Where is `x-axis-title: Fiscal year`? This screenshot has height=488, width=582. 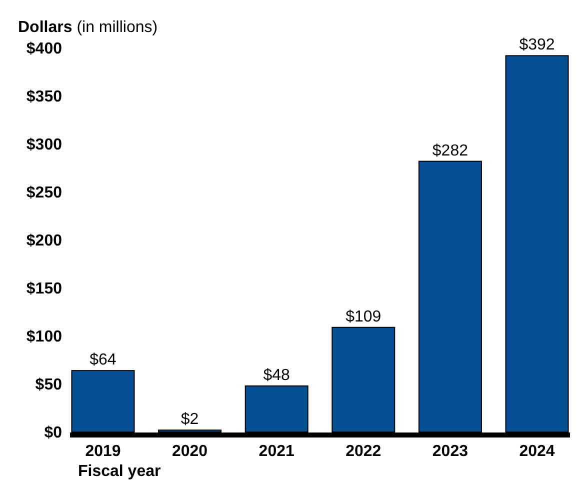
x-axis-title: Fiscal year is located at coordinates (119, 471).